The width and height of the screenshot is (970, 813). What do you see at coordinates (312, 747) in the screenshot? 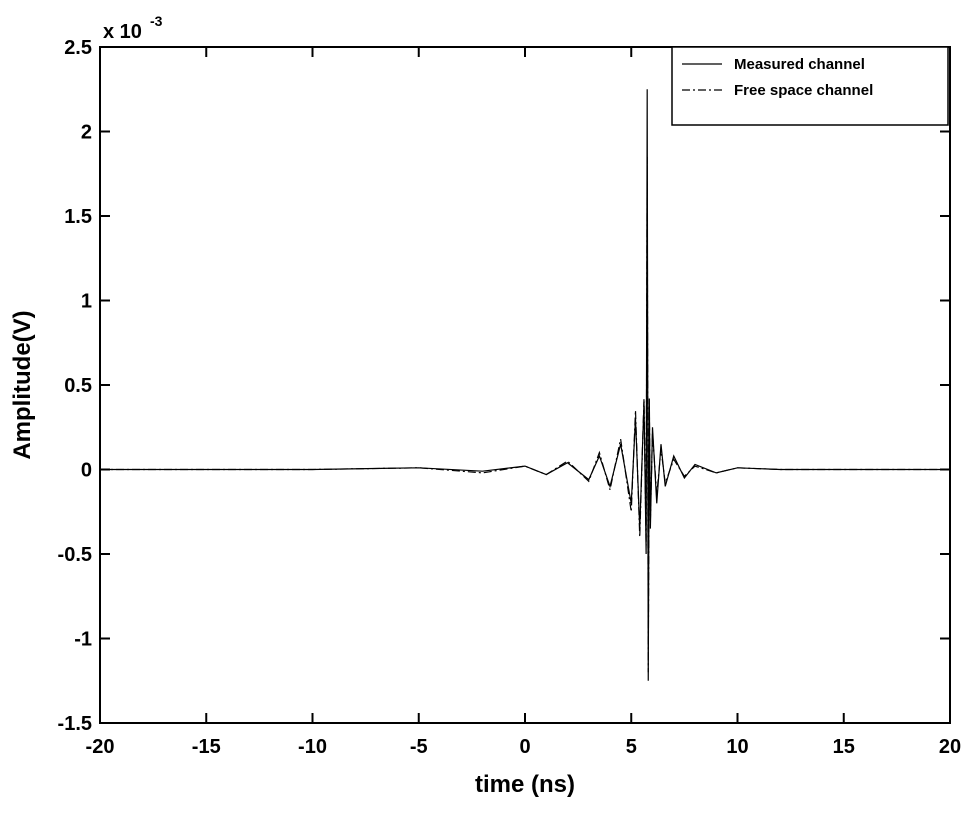
I see `x-tick-label: -10` at bounding box center [312, 747].